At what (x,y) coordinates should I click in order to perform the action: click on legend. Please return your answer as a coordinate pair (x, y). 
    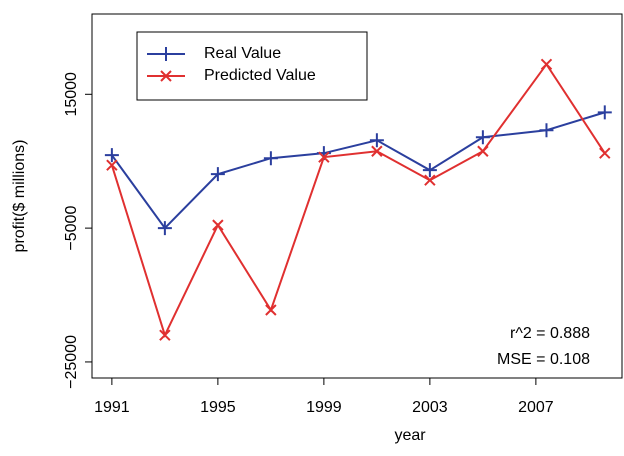
    Looking at the image, I should click on (252, 66).